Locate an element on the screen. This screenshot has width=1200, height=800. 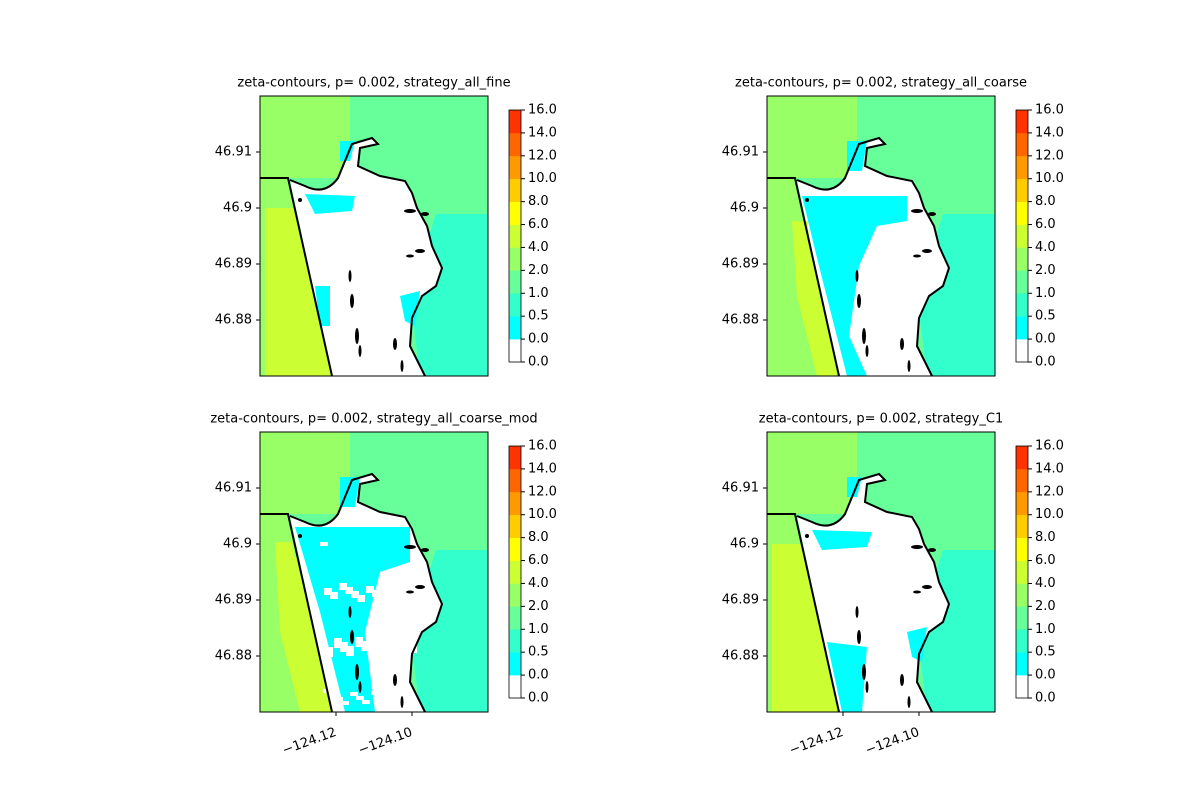
map is located at coordinates (374, 236).